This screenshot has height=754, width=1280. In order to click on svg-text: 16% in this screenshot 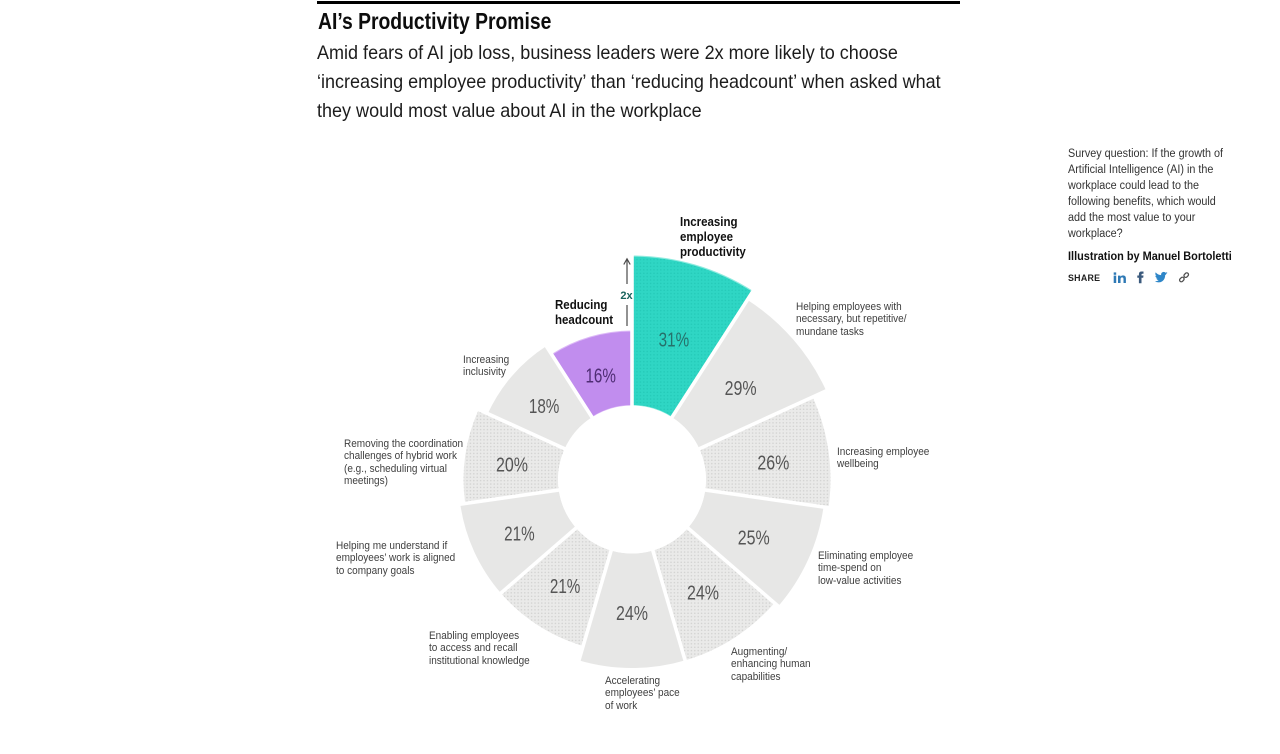, I will do `click(600, 375)`.